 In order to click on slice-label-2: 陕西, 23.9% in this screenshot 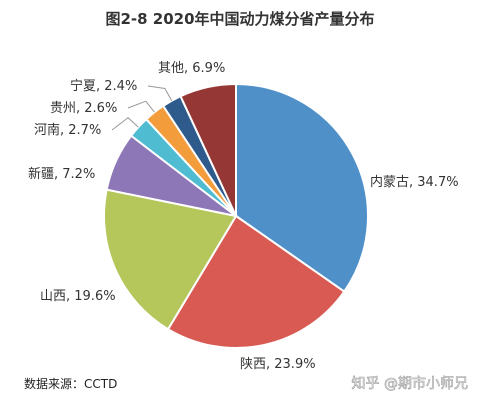, I will do `click(278, 364)`.